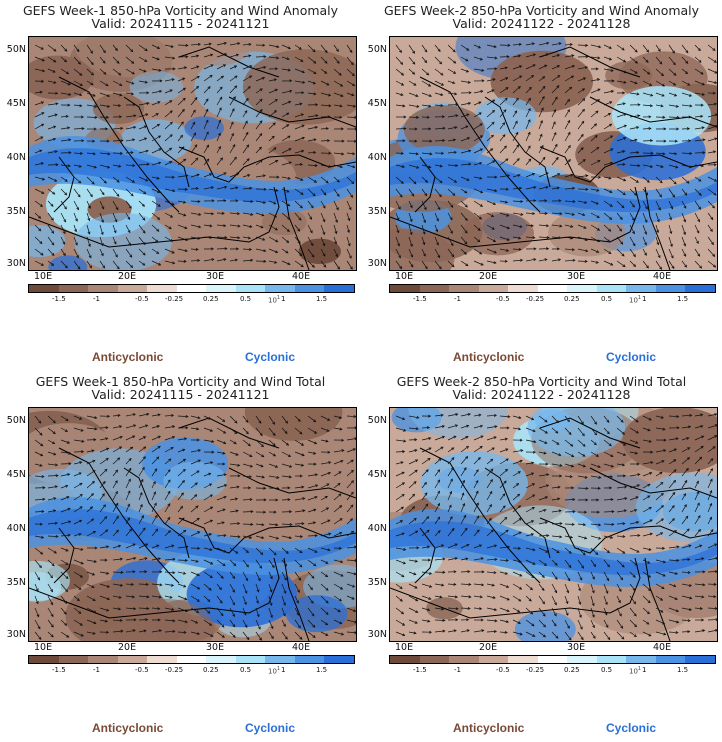 The image size is (722, 742). Describe the element at coordinates (322, 670) in the screenshot. I see `colorbar-tick-label: 1.5` at that location.